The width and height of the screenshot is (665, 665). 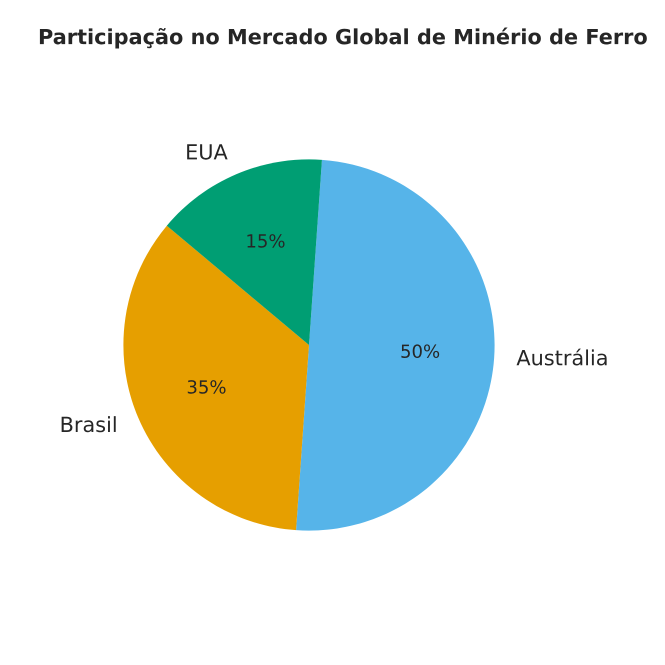 I want to click on data-label: 35%, so click(x=207, y=387).